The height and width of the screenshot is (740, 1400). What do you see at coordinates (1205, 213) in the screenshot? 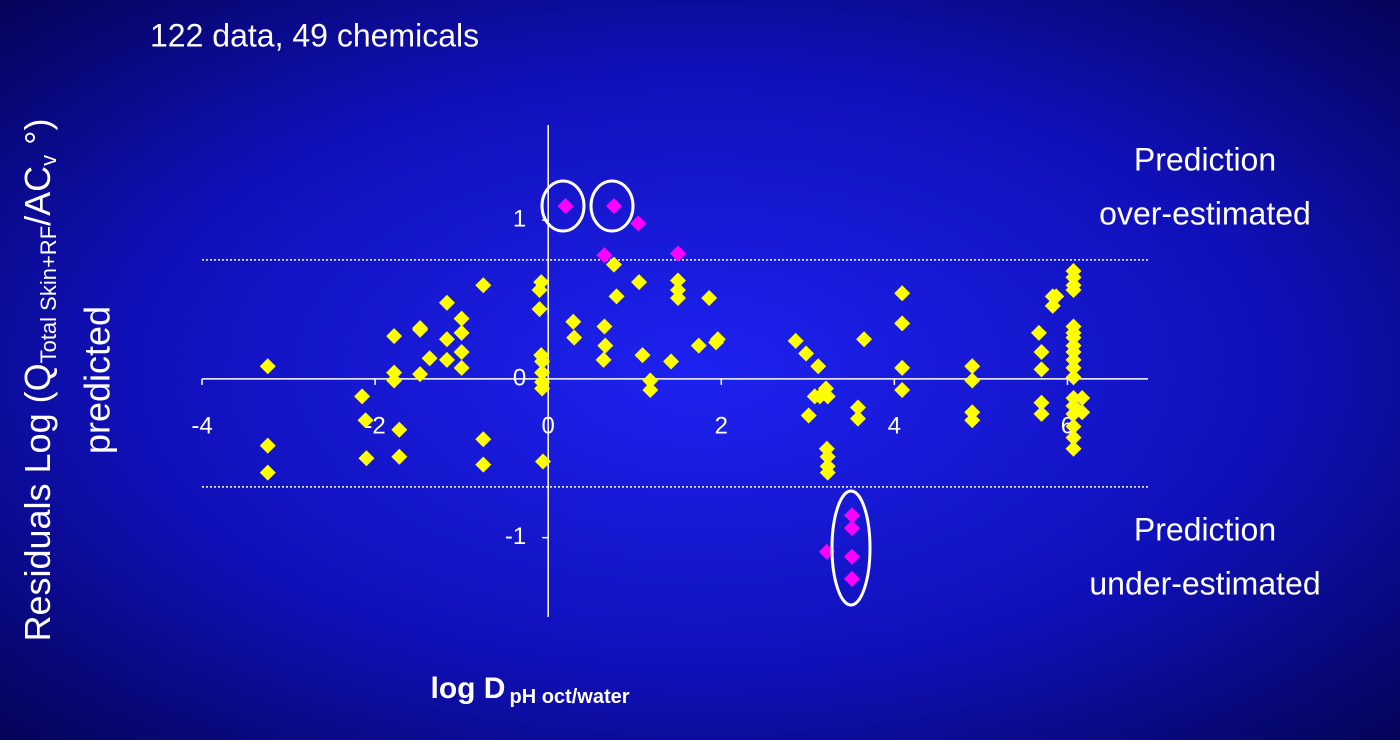
I see `annotation: over-estimated` at bounding box center [1205, 213].